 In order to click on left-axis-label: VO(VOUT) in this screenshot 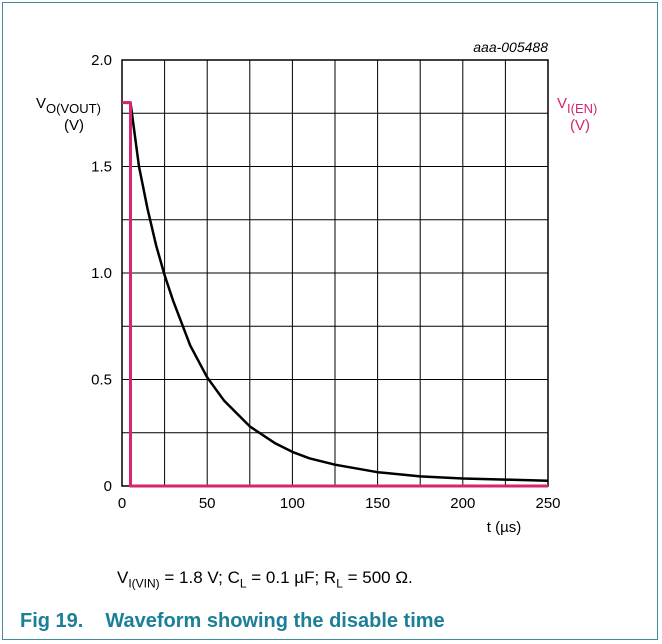, I will do `click(68, 105)`.